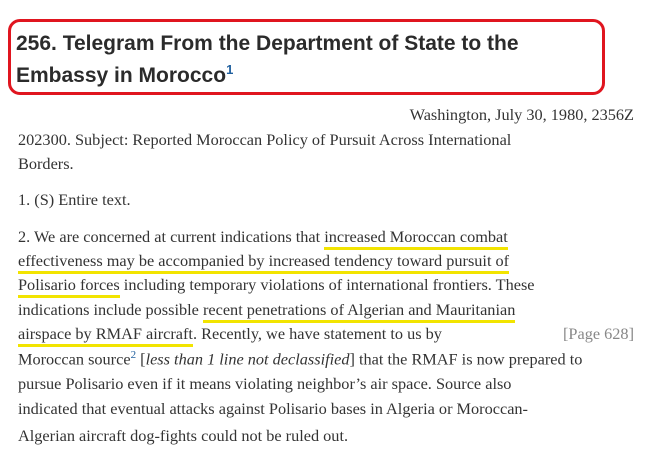  Describe the element at coordinates (521, 114) in the screenshot. I see `dateline: Washington, July 30, 1980, 2356Z` at that location.